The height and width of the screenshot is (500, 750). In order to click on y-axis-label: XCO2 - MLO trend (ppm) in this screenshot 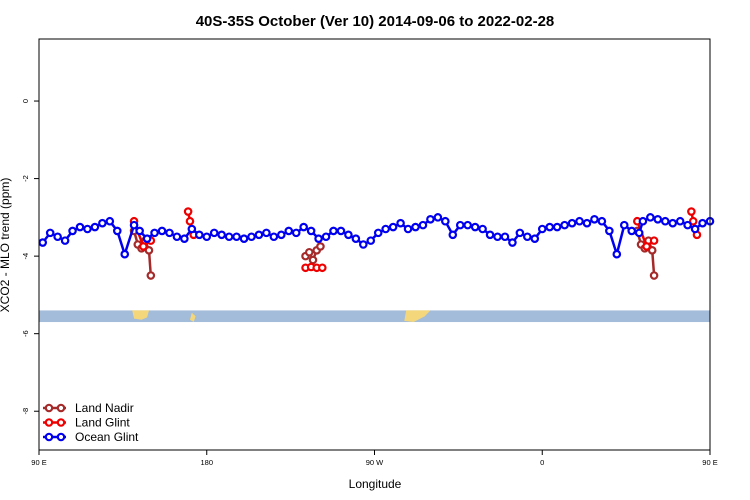, I will do `click(6, 245)`.